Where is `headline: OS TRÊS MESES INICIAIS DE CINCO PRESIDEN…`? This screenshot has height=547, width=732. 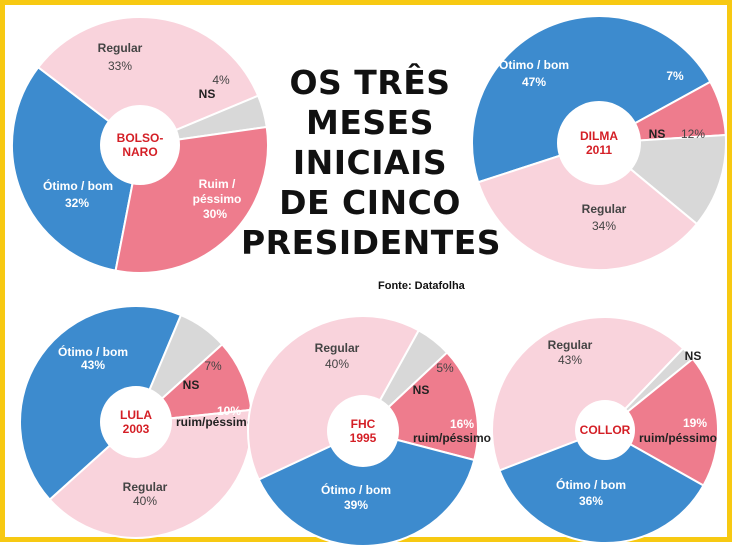 headline: OS TRÊS MESES INICIAIS DE CINCO PRESIDEN… is located at coordinates (371, 163).